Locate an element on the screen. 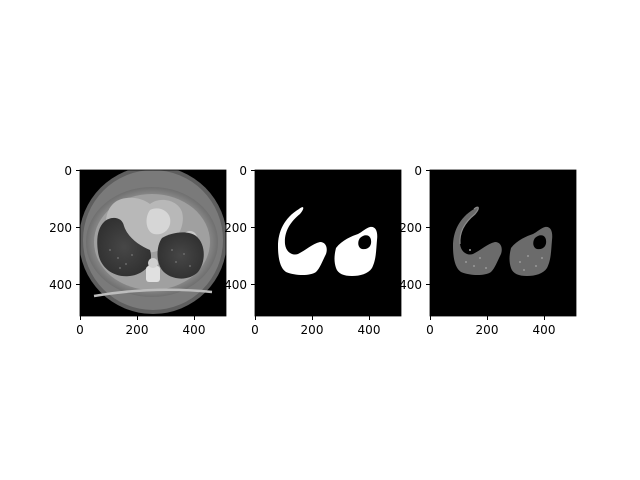  panel-ct-slice: 0 200 400 0 200 400 is located at coordinates (138, 250).